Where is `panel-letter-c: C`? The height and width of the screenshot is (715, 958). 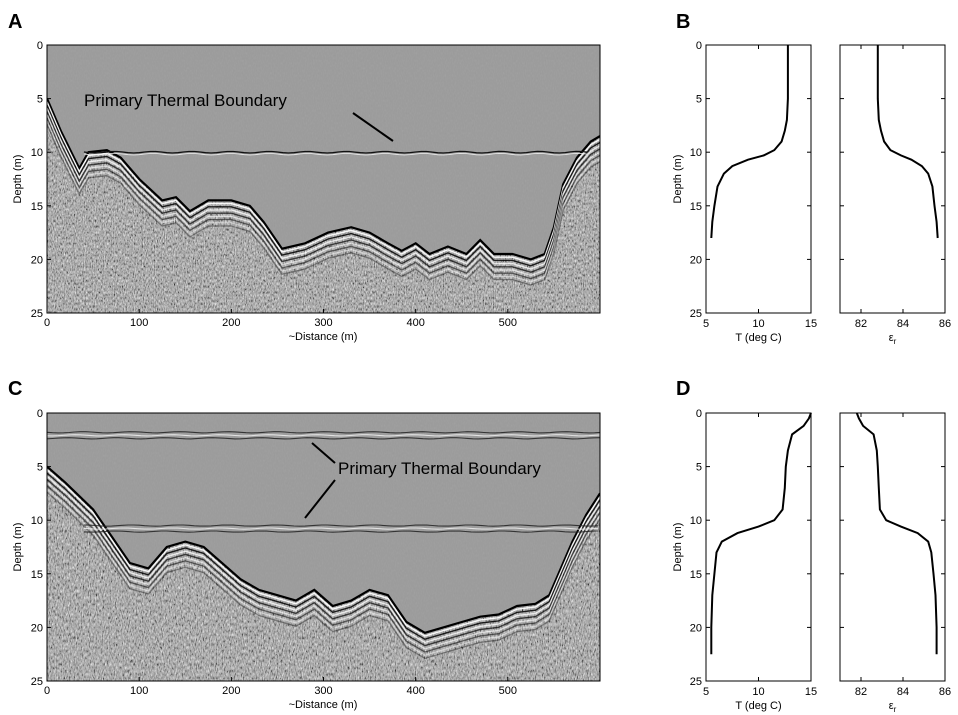 panel-letter-c: C is located at coordinates (15, 389).